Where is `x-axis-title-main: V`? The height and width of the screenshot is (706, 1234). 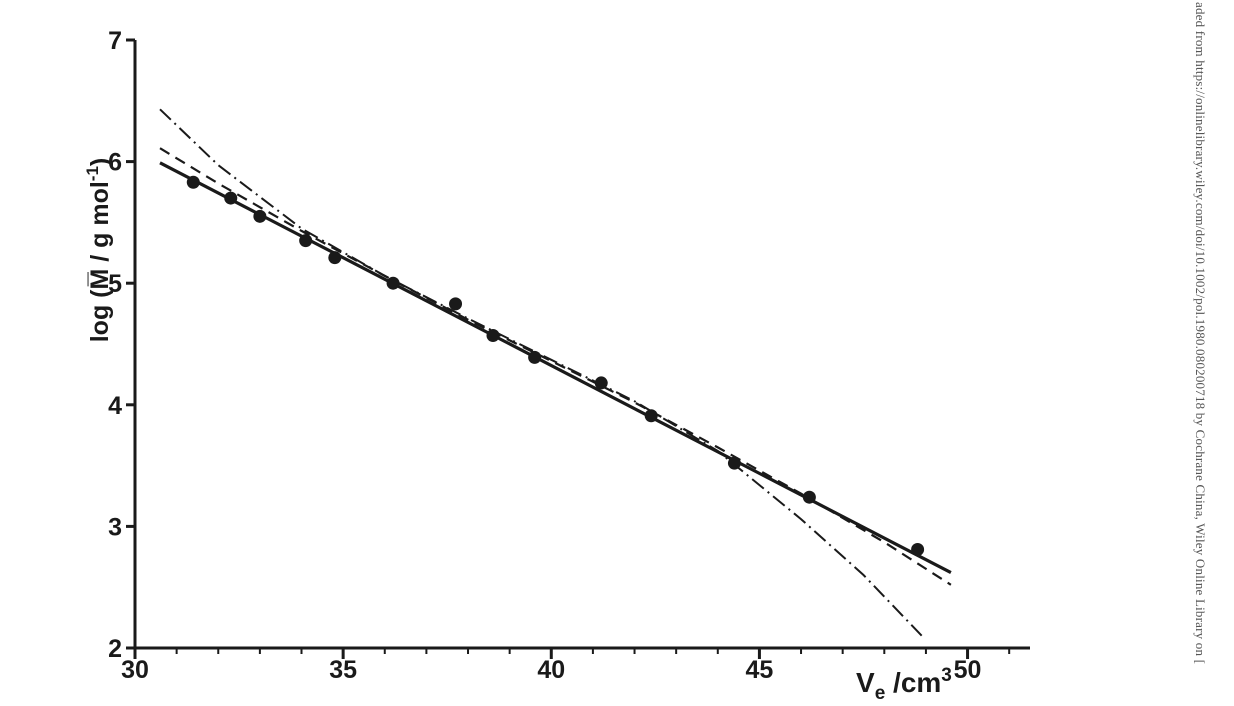 x-axis-title-main: V is located at coordinates (865, 682).